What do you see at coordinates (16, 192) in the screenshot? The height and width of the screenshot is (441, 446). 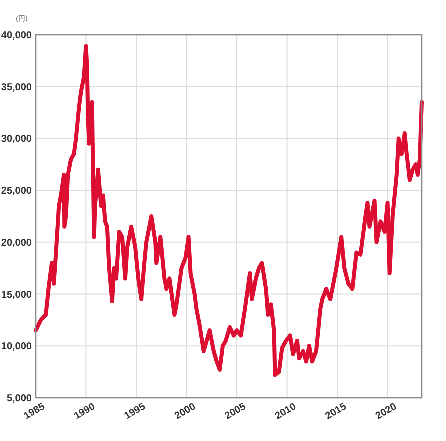 I see `y-tick-label: 25,000` at bounding box center [16, 192].